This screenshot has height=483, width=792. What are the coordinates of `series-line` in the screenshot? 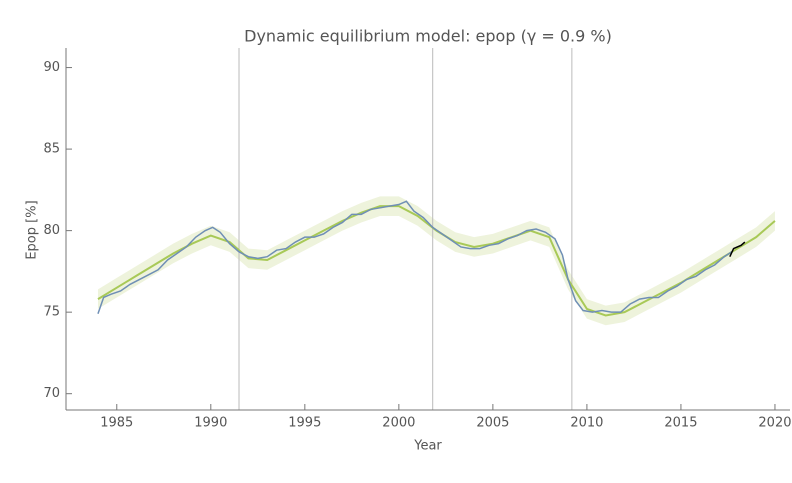 It's located at (737, 249).